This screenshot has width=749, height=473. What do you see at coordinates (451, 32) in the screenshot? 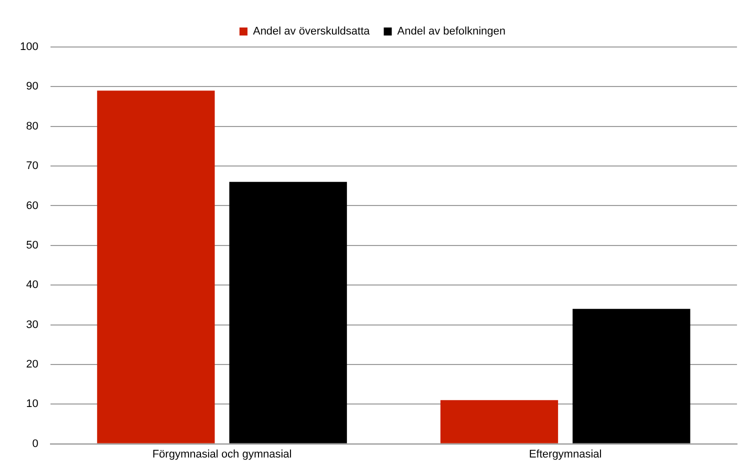
I see `legend-label: Andel av befolkningen` at bounding box center [451, 32].